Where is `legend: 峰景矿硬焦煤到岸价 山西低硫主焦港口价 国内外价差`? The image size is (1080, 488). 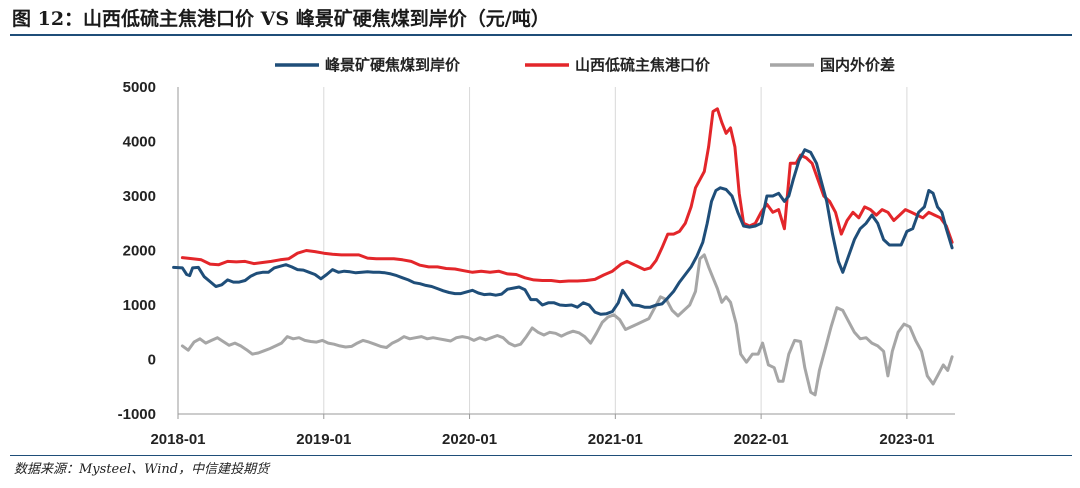
legend: 峰景矿硬焦煤到岸价 山西低硫主焦港口价 国内外价差 is located at coordinates (585, 65).